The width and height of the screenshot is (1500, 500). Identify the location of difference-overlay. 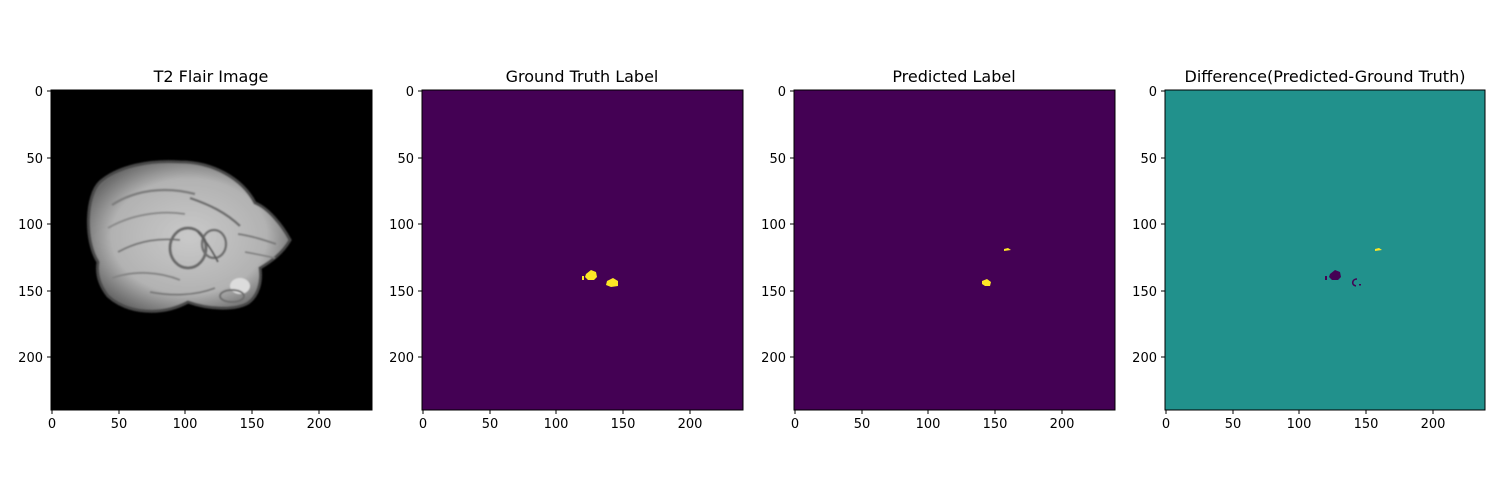
(1353, 267).